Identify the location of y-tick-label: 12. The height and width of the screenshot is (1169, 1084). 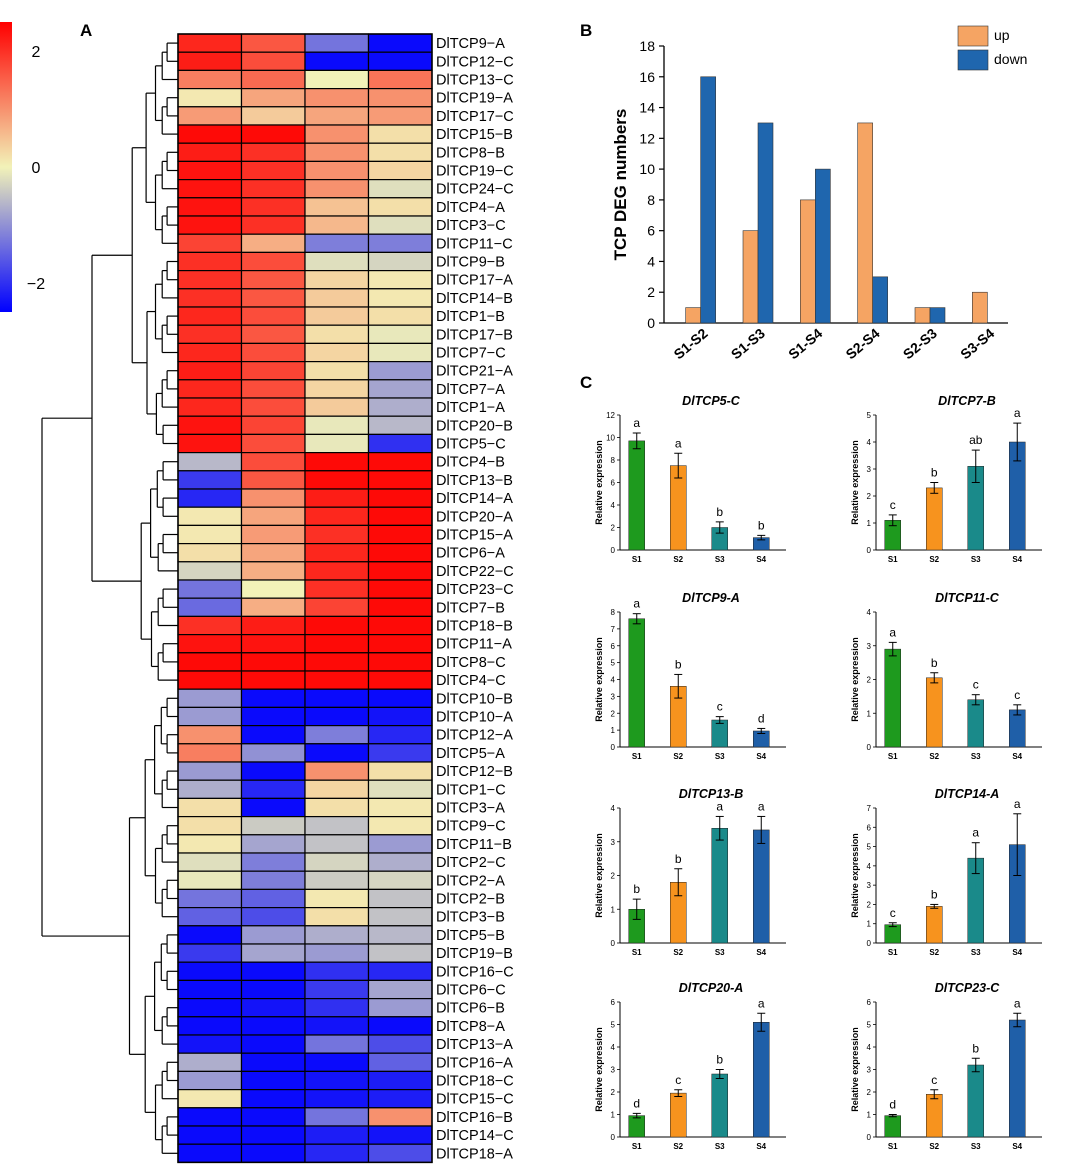
(610, 415).